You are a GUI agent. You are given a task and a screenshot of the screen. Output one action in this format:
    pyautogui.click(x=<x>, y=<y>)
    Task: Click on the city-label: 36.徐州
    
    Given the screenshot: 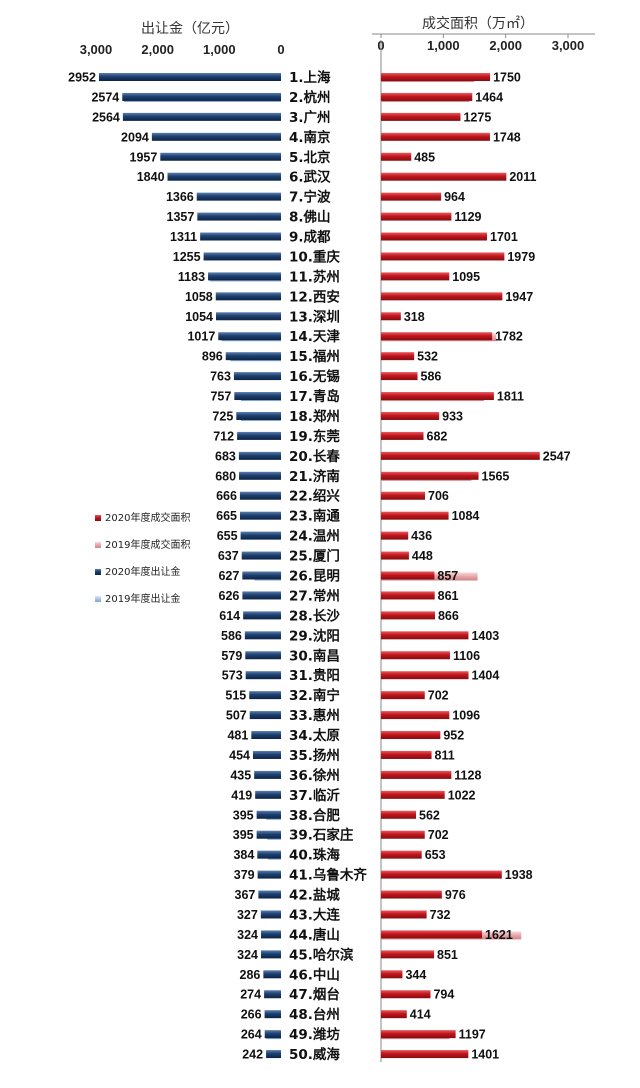 What is the action you would take?
    pyautogui.click(x=314, y=775)
    